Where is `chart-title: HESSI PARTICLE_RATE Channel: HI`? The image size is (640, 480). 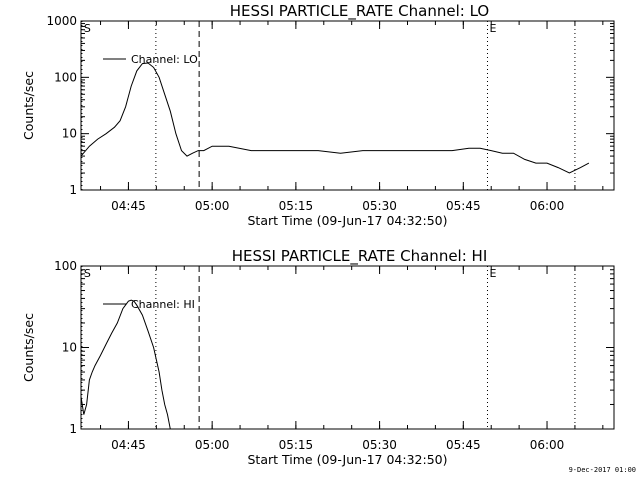
chart-title: HESSI PARTICLE_RATE Channel: HI is located at coordinates (360, 256).